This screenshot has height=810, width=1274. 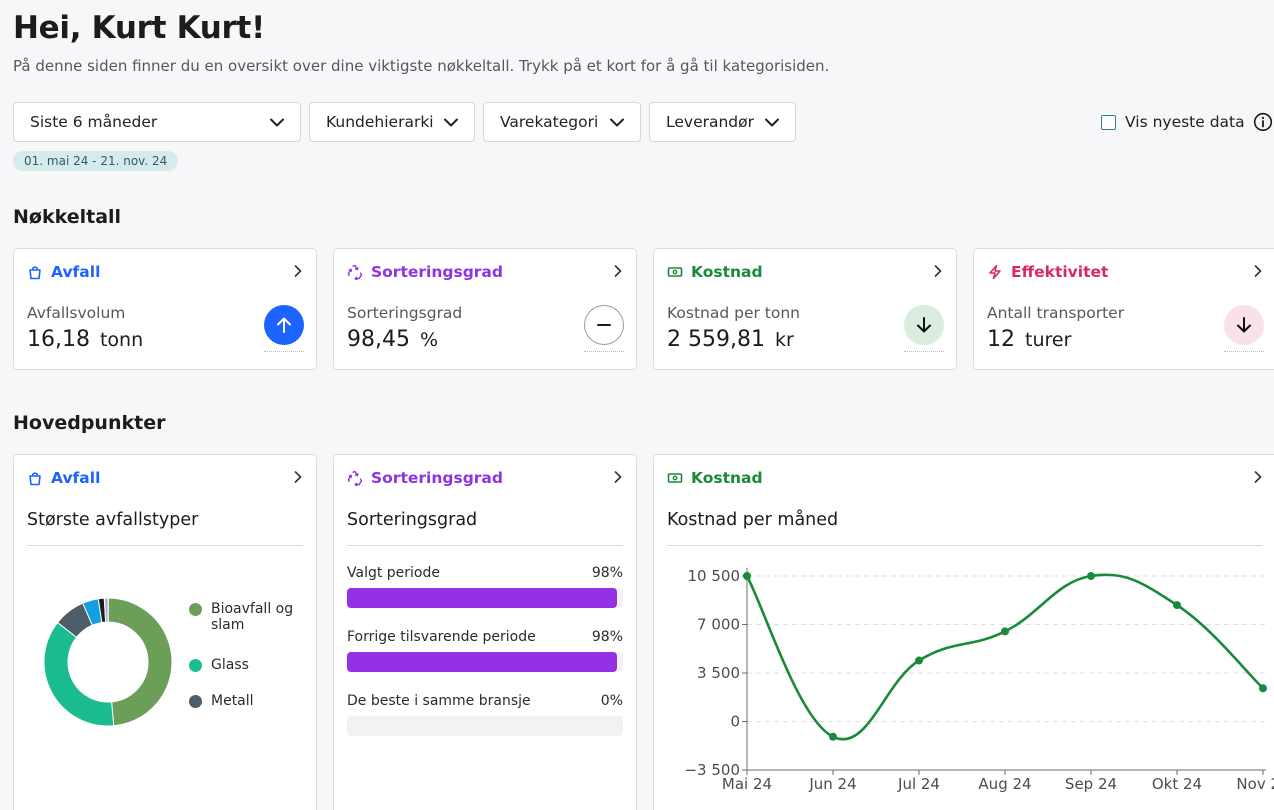 I want to click on product-category-label: Varekategori, so click(x=549, y=122).